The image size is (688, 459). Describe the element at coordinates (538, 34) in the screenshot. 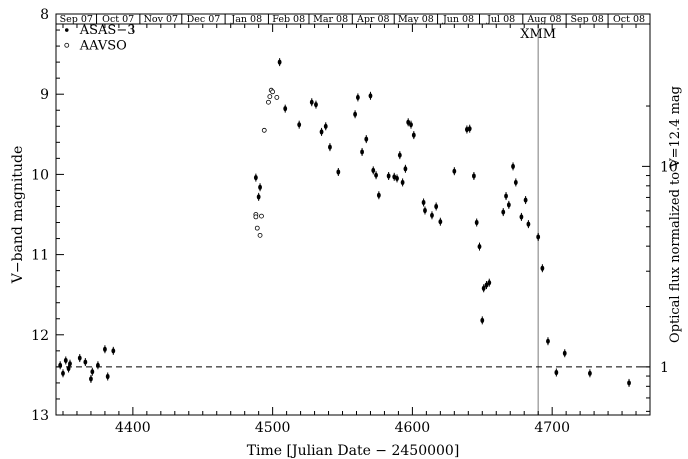

I see `xmm-label: XMM` at that location.